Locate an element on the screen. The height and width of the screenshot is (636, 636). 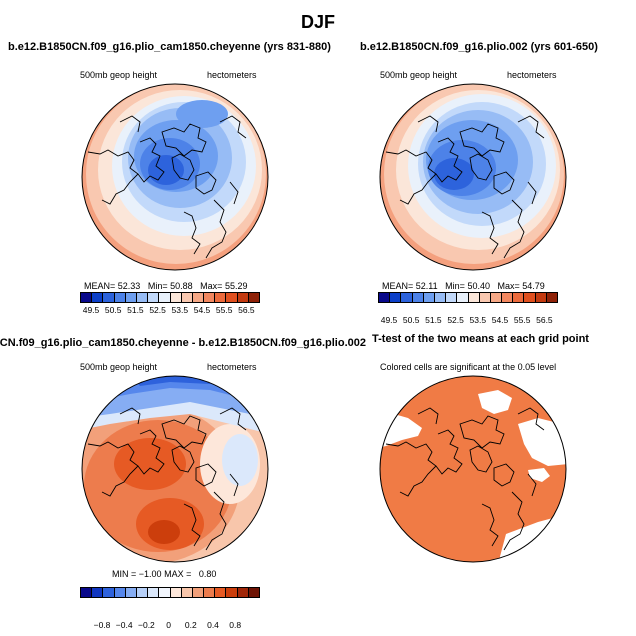
colorbar-tick-label: 0 is located at coordinates (168, 625).